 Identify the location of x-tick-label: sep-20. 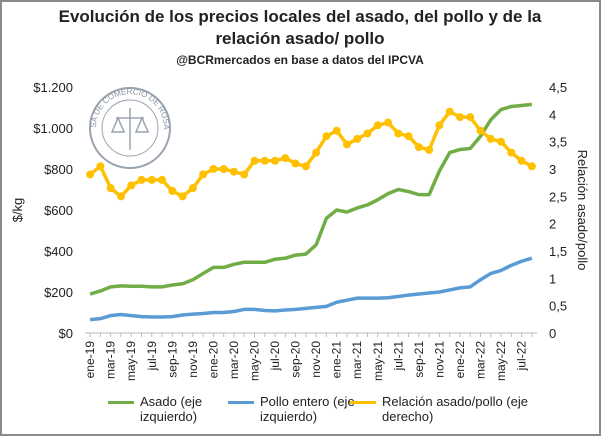
(296, 359).